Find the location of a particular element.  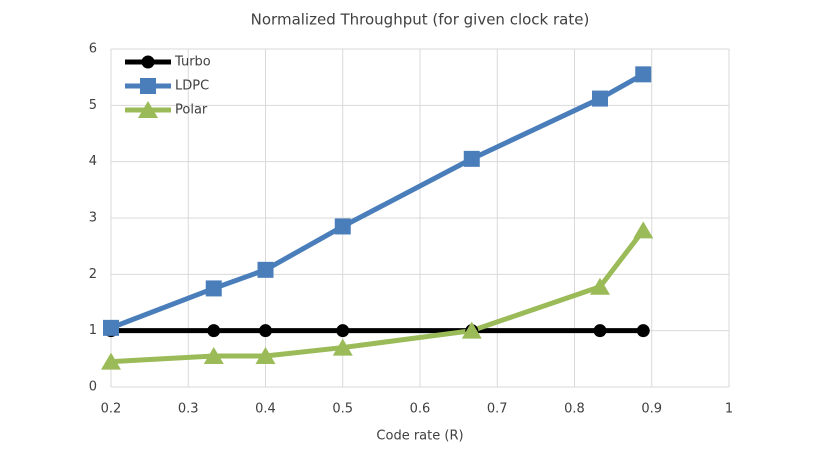

legend-label: LDPC is located at coordinates (192, 86).